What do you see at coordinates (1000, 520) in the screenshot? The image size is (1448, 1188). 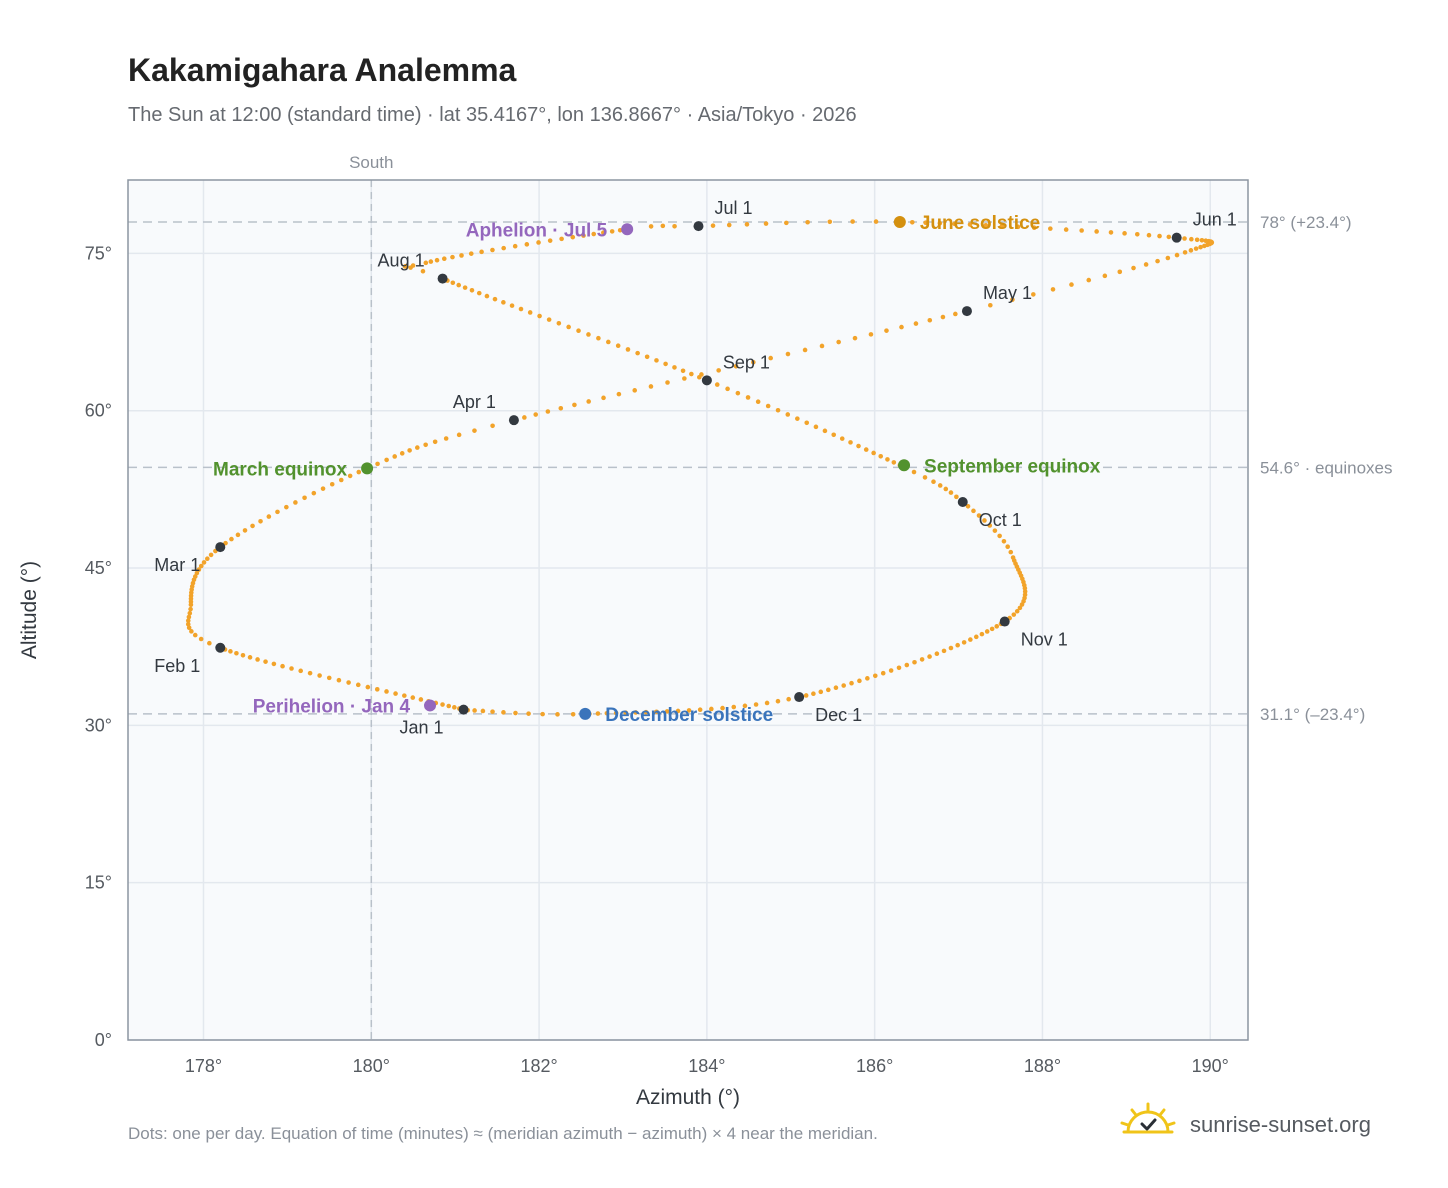 I see `month-label: Oct 1` at bounding box center [1000, 520].